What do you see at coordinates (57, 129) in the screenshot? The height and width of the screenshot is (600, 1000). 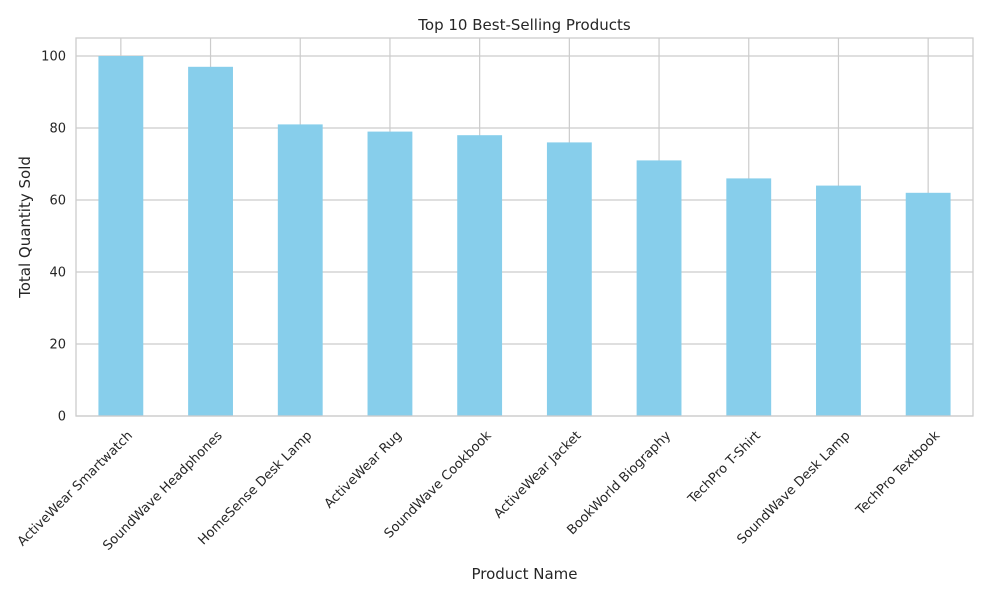 I see `y-tick-label: 80` at bounding box center [57, 129].